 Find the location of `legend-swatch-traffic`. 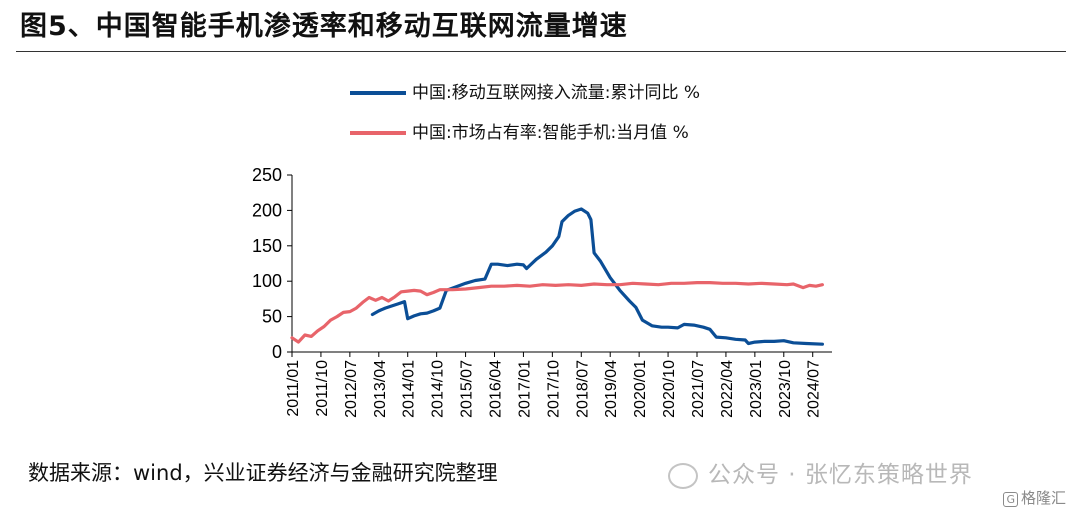

legend-swatch-traffic is located at coordinates (378, 93).